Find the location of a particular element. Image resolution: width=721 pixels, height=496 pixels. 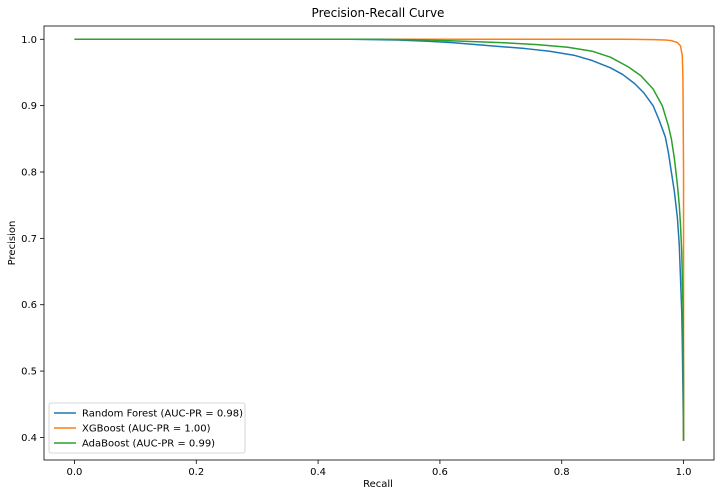

y-tick-label: 0.6 is located at coordinates (29, 305).